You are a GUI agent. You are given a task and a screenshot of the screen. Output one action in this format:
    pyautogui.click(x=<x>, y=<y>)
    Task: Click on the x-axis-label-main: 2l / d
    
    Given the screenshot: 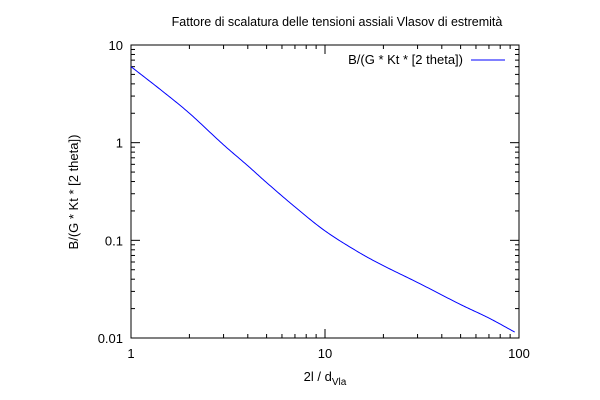 What is the action you would take?
    pyautogui.click(x=318, y=376)
    